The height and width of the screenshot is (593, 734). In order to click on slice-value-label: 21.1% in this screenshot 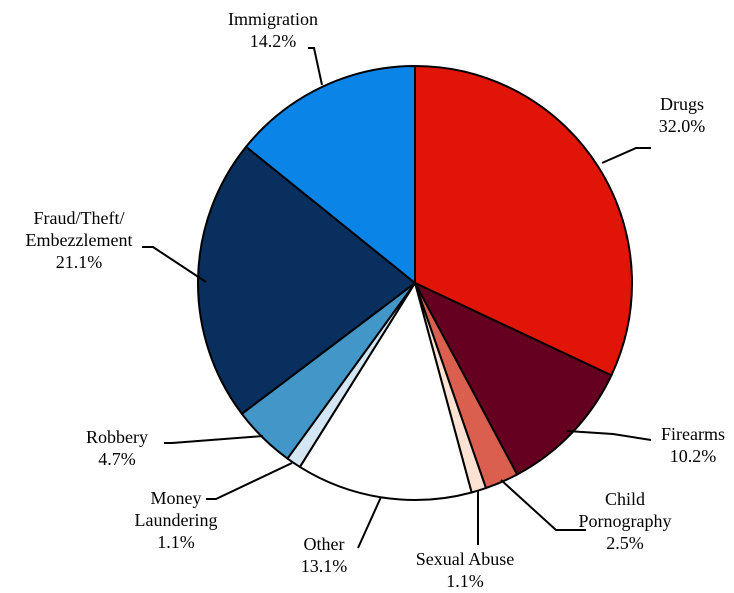, I will do `click(79, 262)`.